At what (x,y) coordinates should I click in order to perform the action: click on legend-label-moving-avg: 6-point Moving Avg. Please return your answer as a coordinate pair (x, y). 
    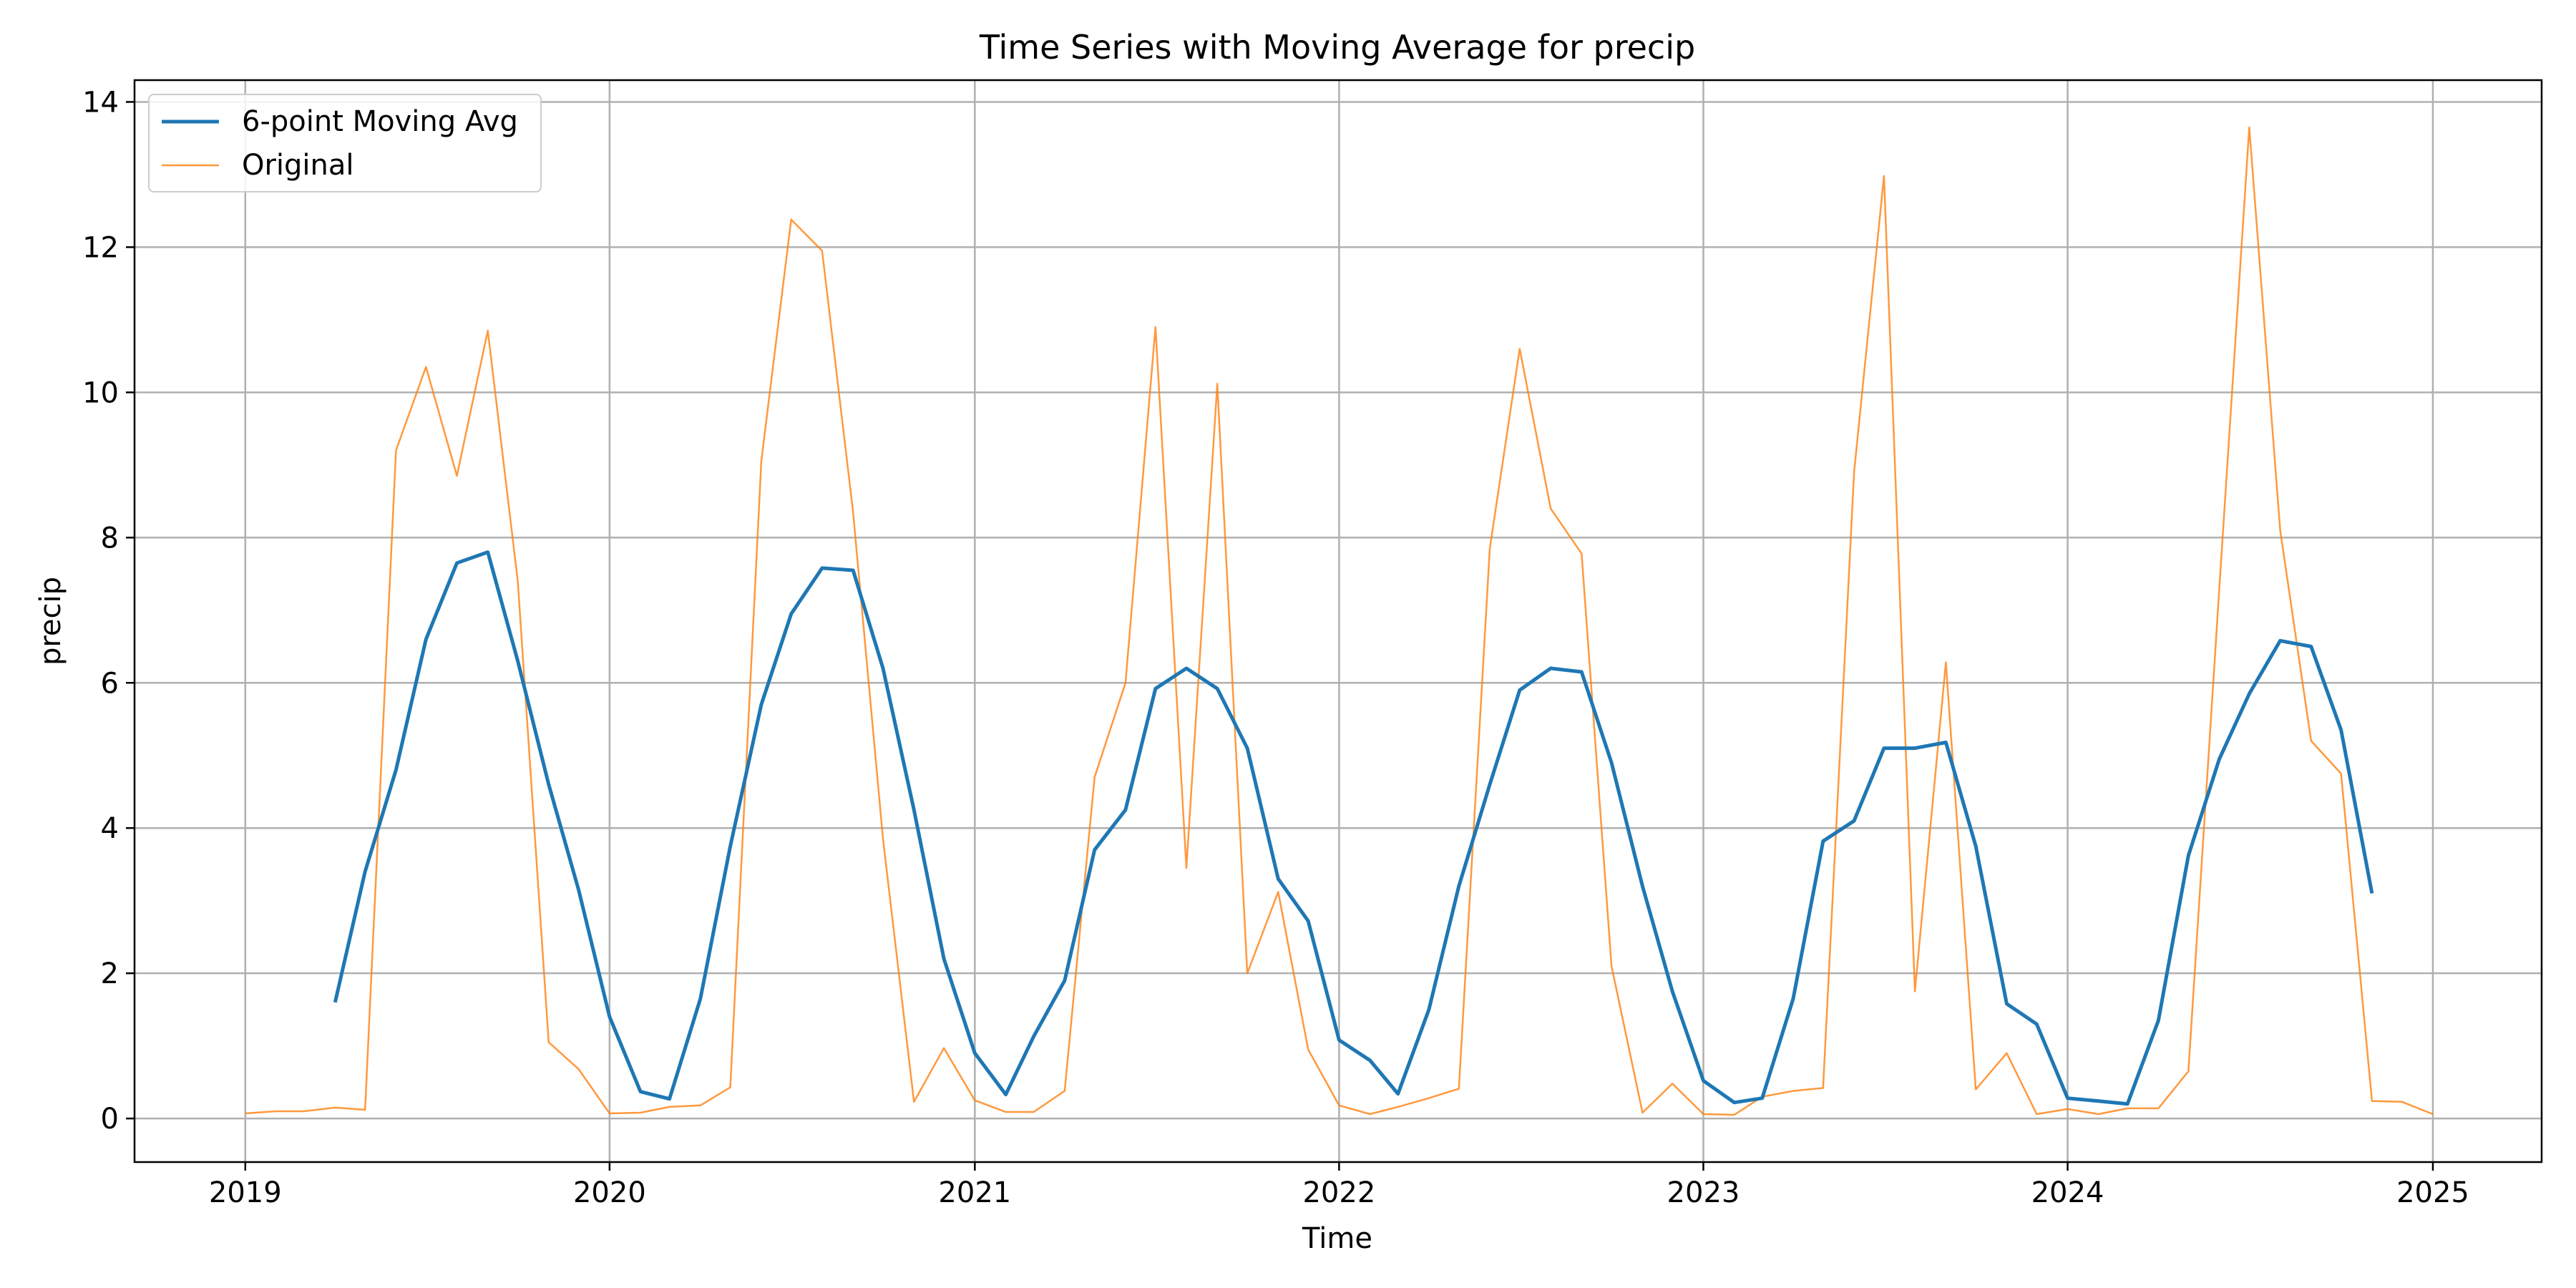
    Looking at the image, I should click on (380, 122).